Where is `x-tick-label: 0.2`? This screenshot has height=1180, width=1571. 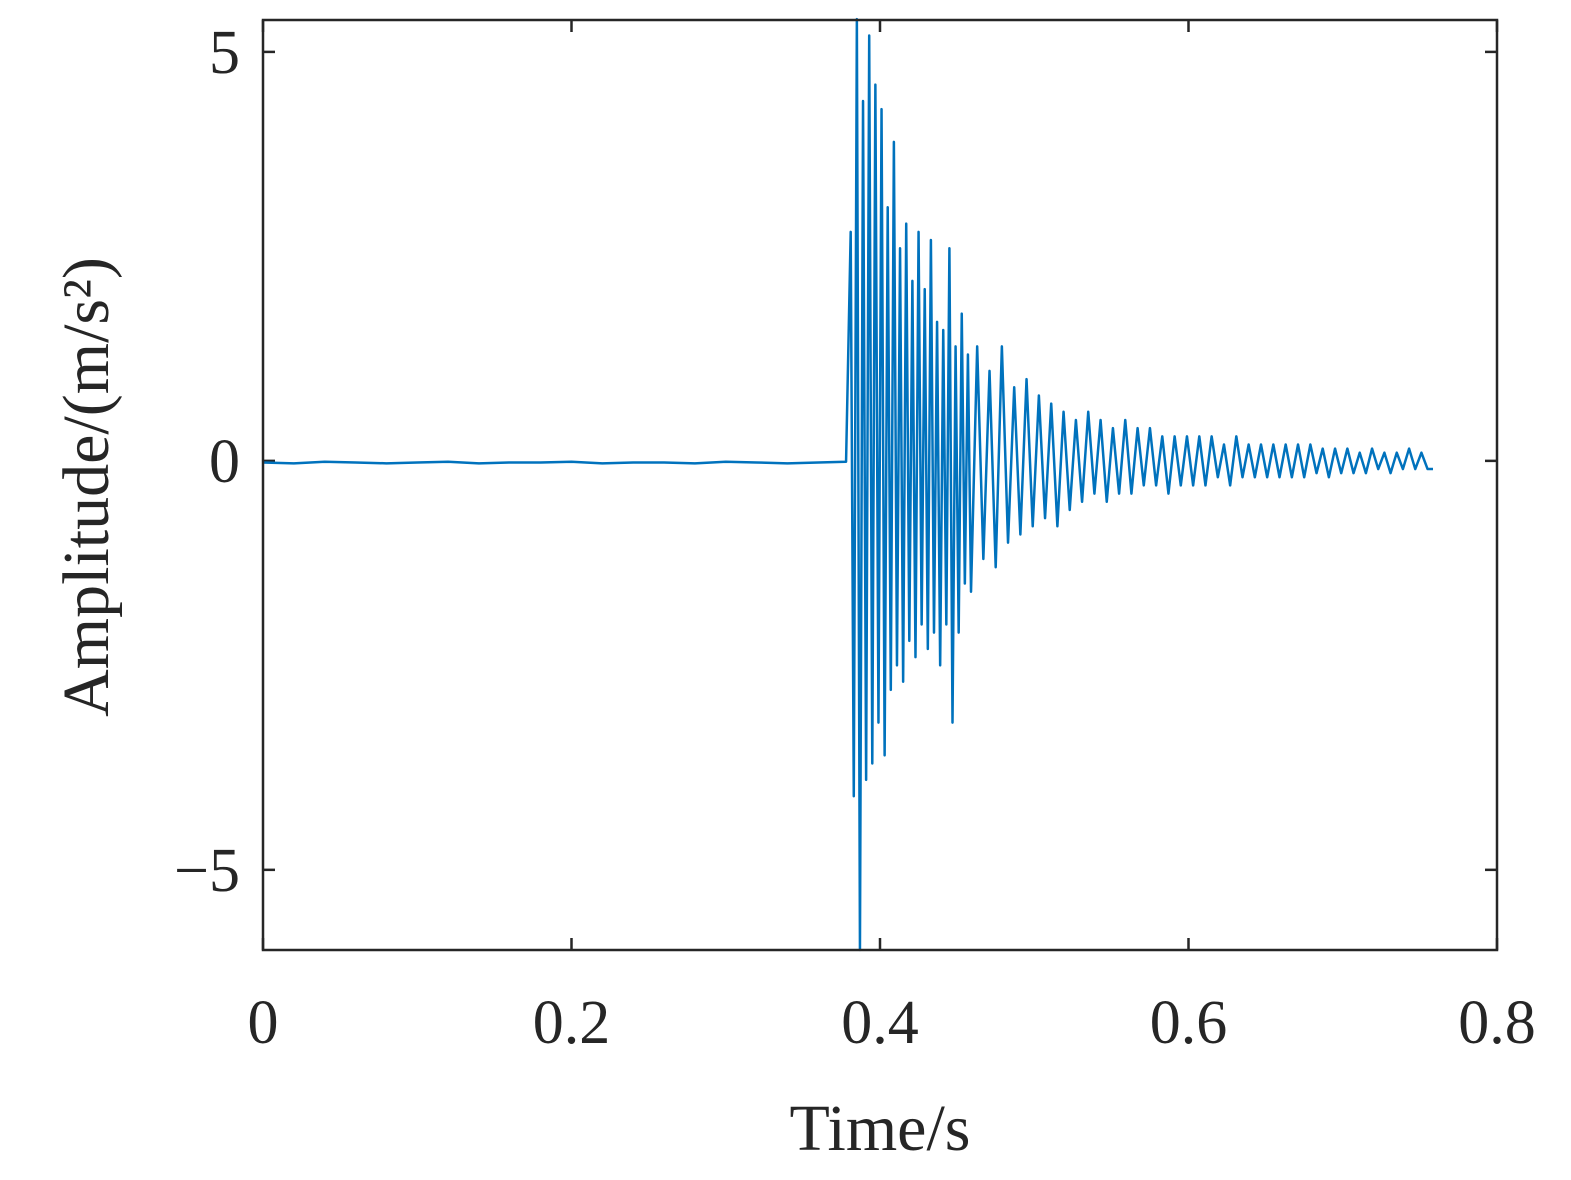 x-tick-label: 0.2 is located at coordinates (572, 1023).